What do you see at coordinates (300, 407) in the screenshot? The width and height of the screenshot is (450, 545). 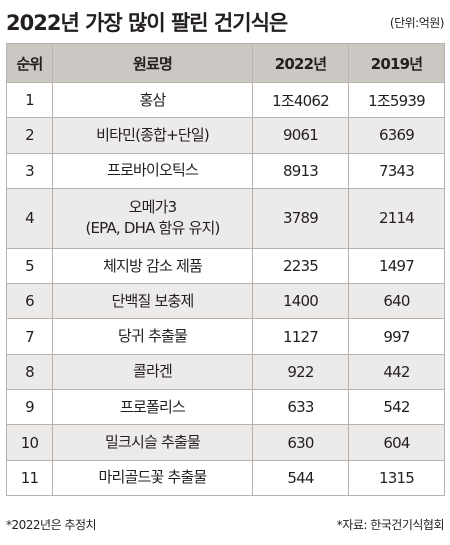 I see `sales-2022-cell: 633` at bounding box center [300, 407].